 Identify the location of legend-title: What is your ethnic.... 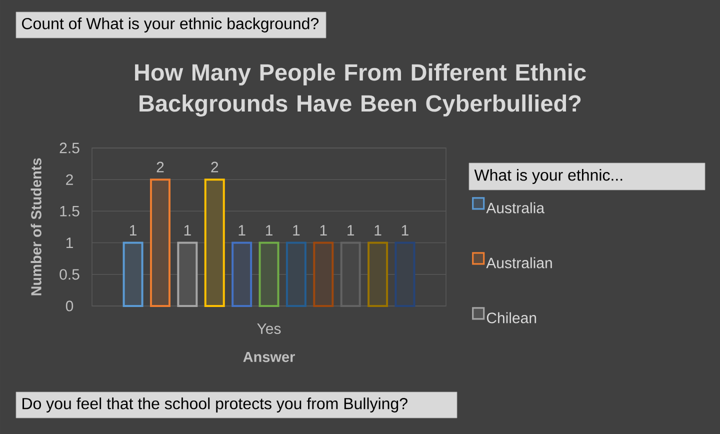
(548, 176).